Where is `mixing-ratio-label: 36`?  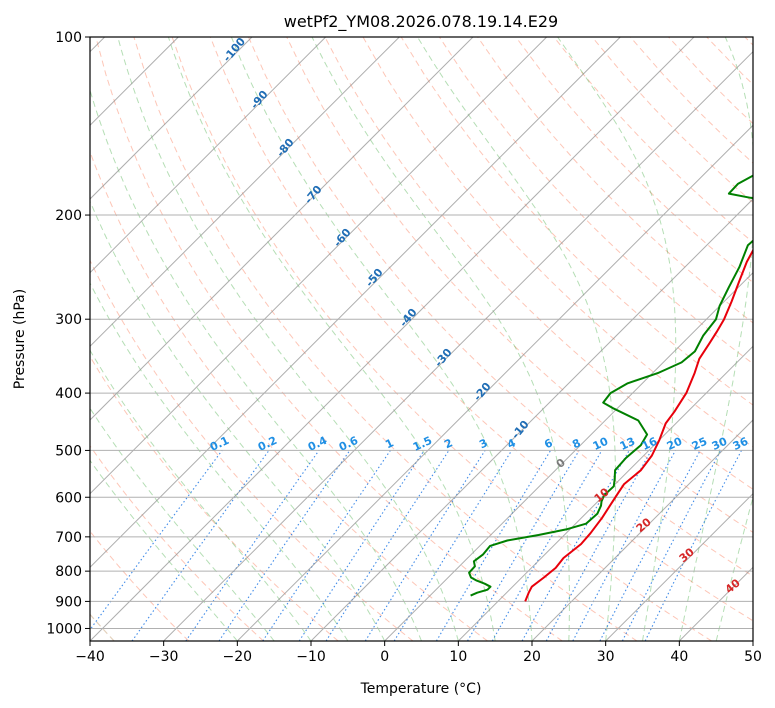 mixing-ratio-label: 36 is located at coordinates (741, 444).